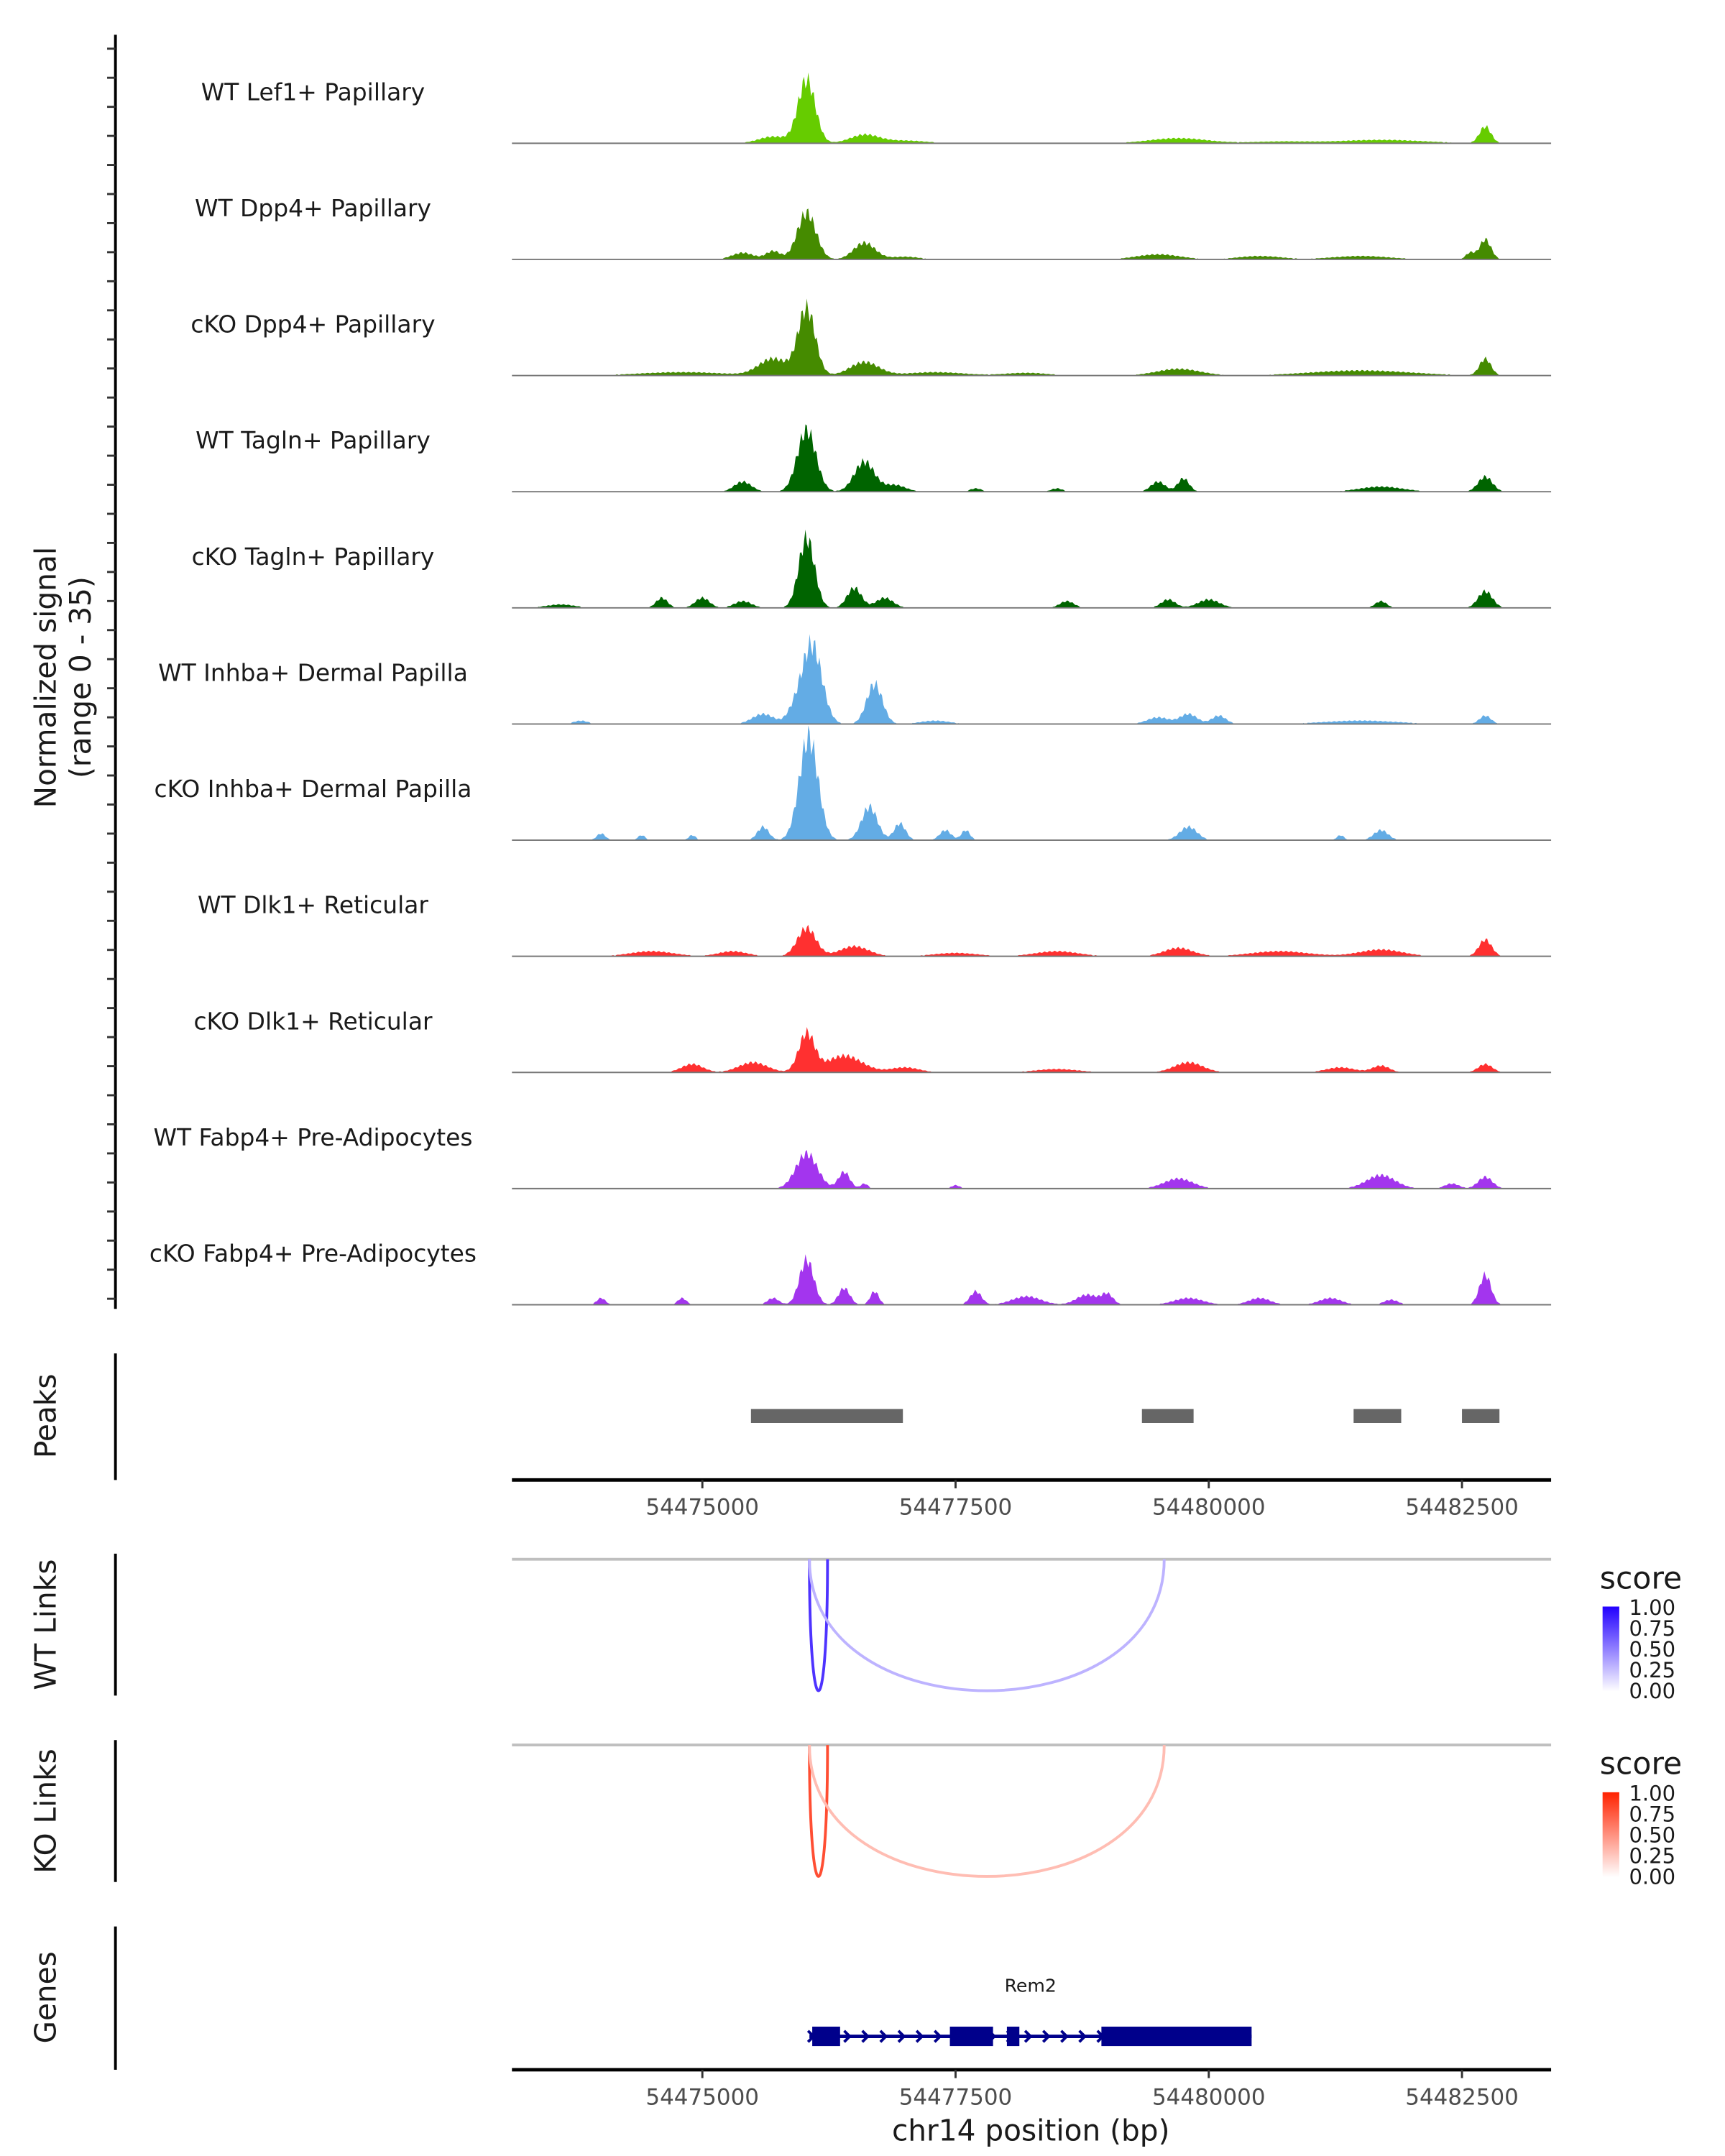 The image size is (1725, 2156). I want to click on track-label: WT Lef1+ Papillary, so click(313, 92).